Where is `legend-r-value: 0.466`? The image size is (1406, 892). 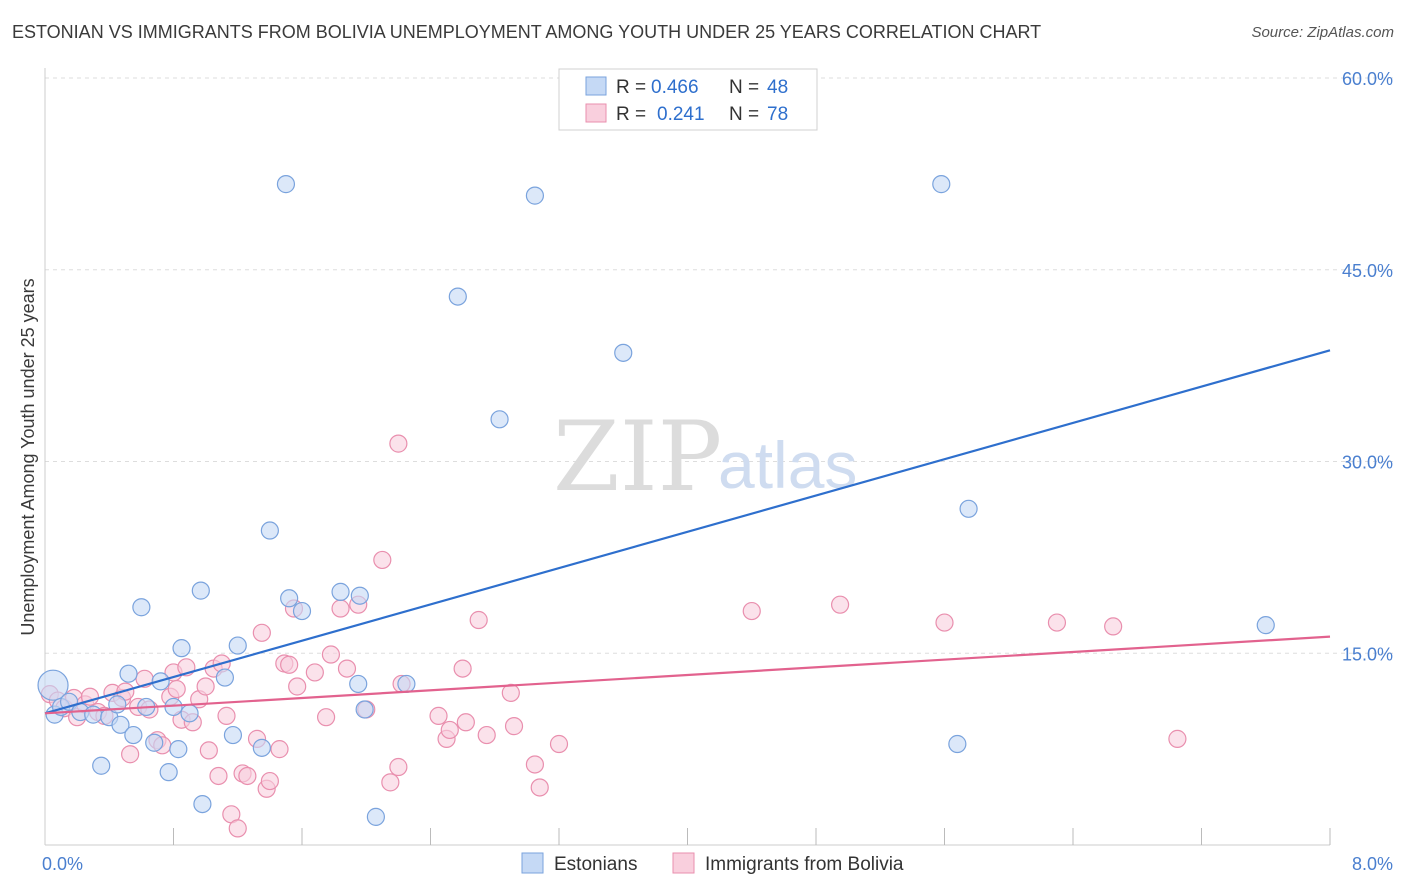 legend-r-value: 0.466 is located at coordinates (675, 87).